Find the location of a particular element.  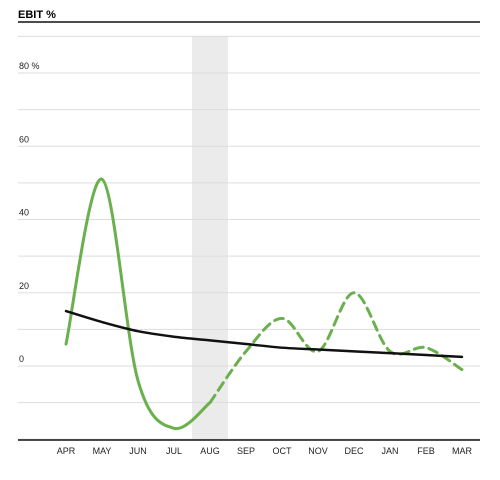

x-tick-label: DEC is located at coordinates (354, 451).